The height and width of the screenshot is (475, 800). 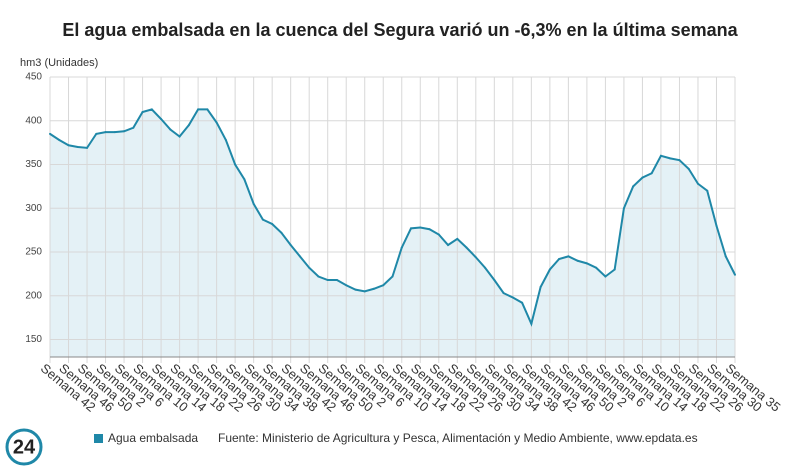 What do you see at coordinates (33, 77) in the screenshot?
I see `y-tick-label: 450` at bounding box center [33, 77].